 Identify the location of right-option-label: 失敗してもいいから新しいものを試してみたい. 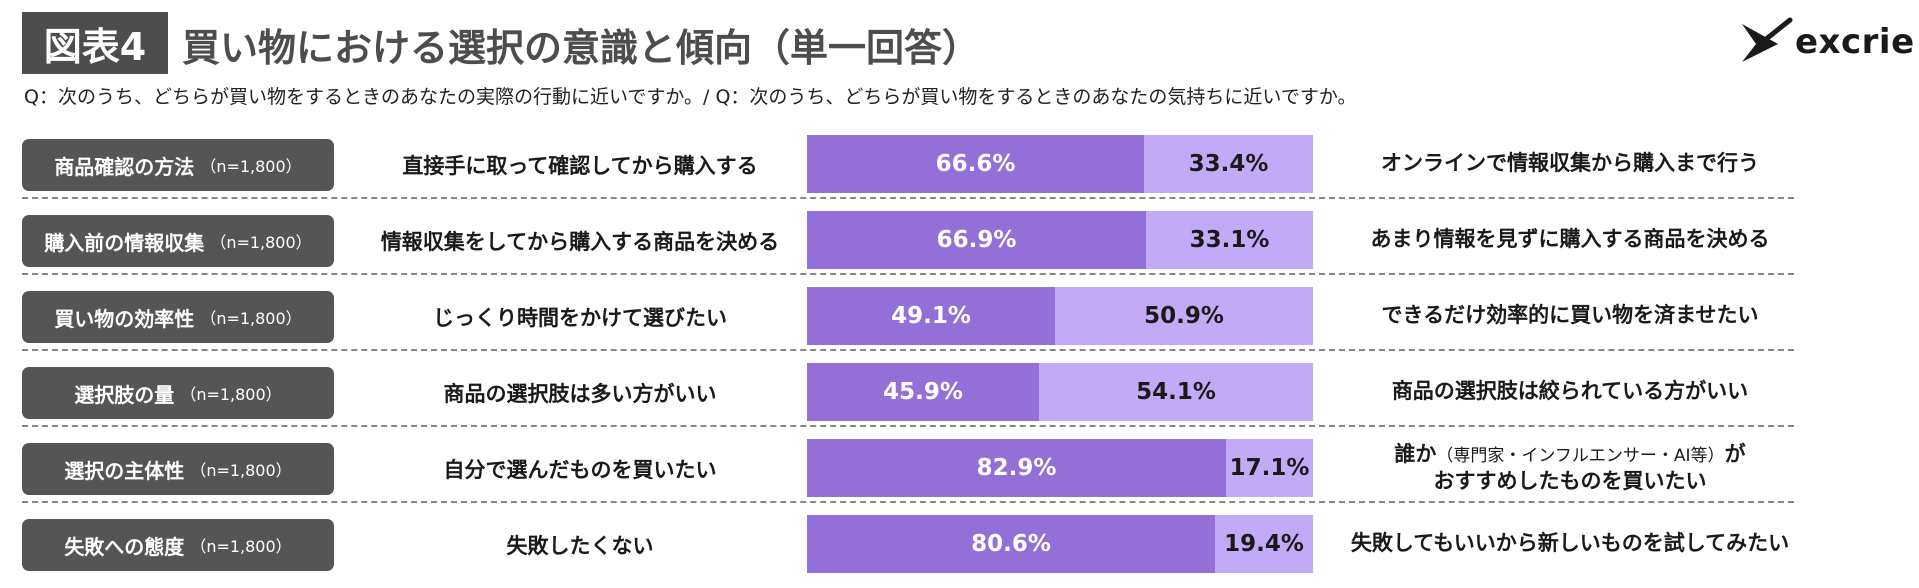
(1570, 544).